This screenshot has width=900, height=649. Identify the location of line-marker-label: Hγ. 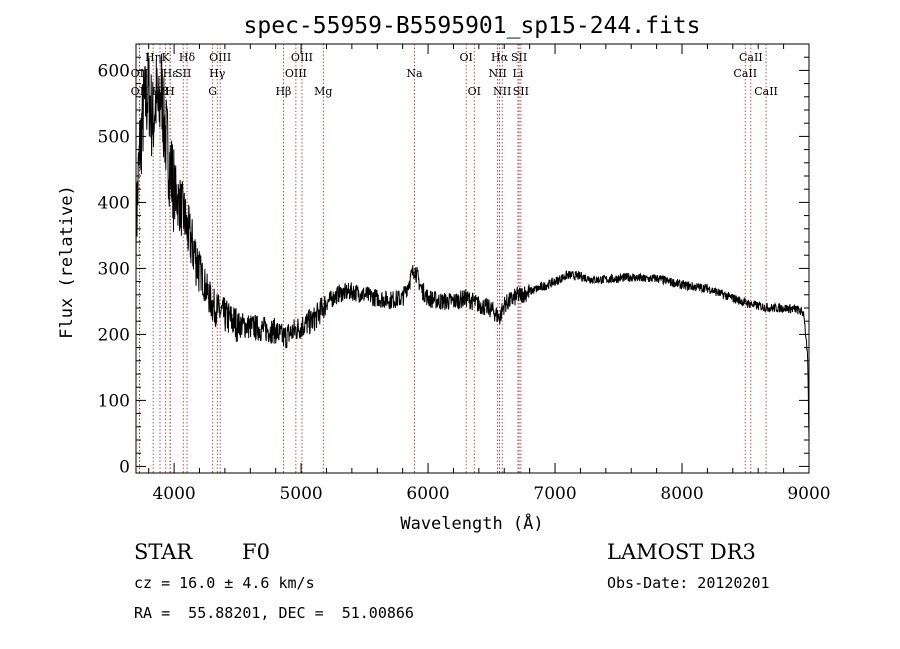
(217, 73).